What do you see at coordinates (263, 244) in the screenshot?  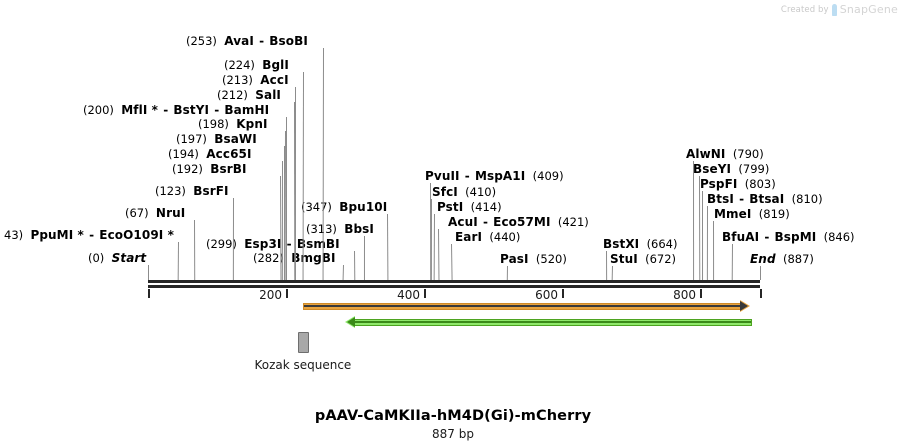 I see `site-enzyme-name: Esp3I` at bounding box center [263, 244].